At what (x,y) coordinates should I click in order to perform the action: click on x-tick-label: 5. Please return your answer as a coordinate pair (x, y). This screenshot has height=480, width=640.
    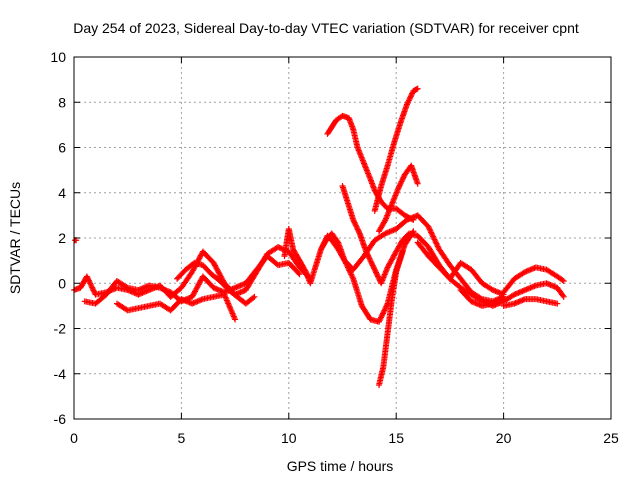
    Looking at the image, I should click on (182, 438).